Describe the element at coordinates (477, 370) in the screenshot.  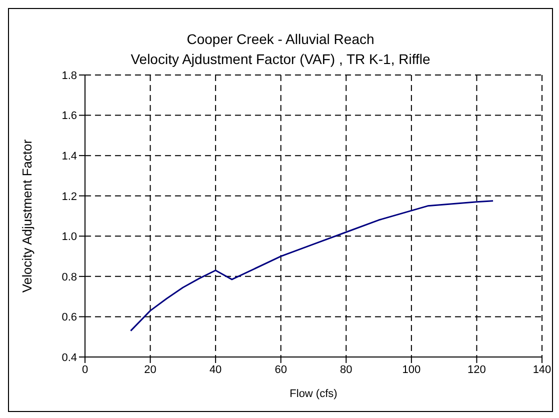
I see `x-tick-label: 120` at that location.